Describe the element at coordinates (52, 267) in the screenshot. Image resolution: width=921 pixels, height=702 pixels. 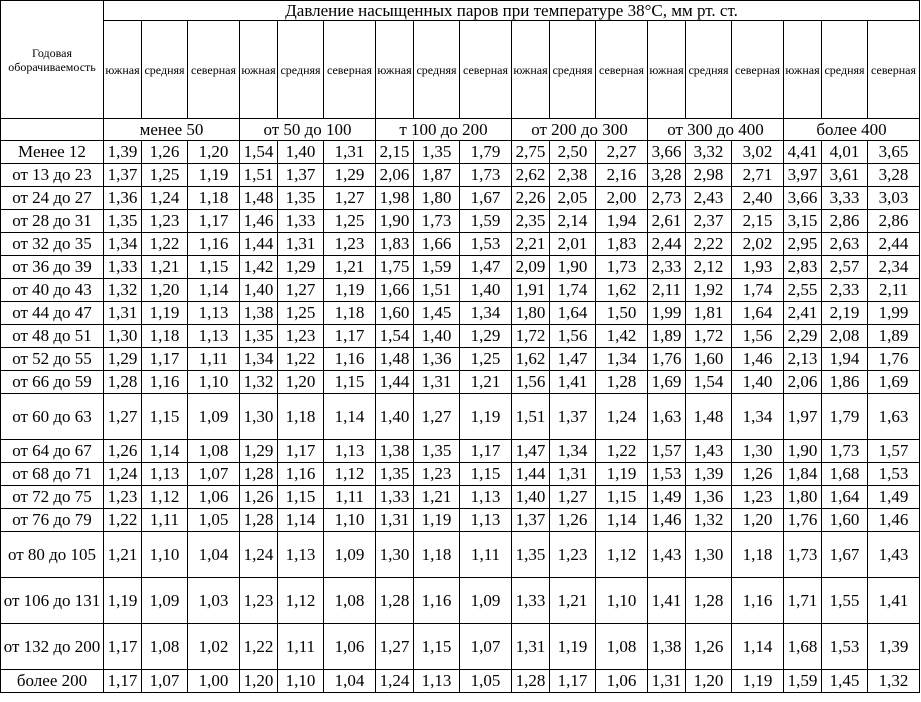
I see `row-label: от 36 до 39` at that location.